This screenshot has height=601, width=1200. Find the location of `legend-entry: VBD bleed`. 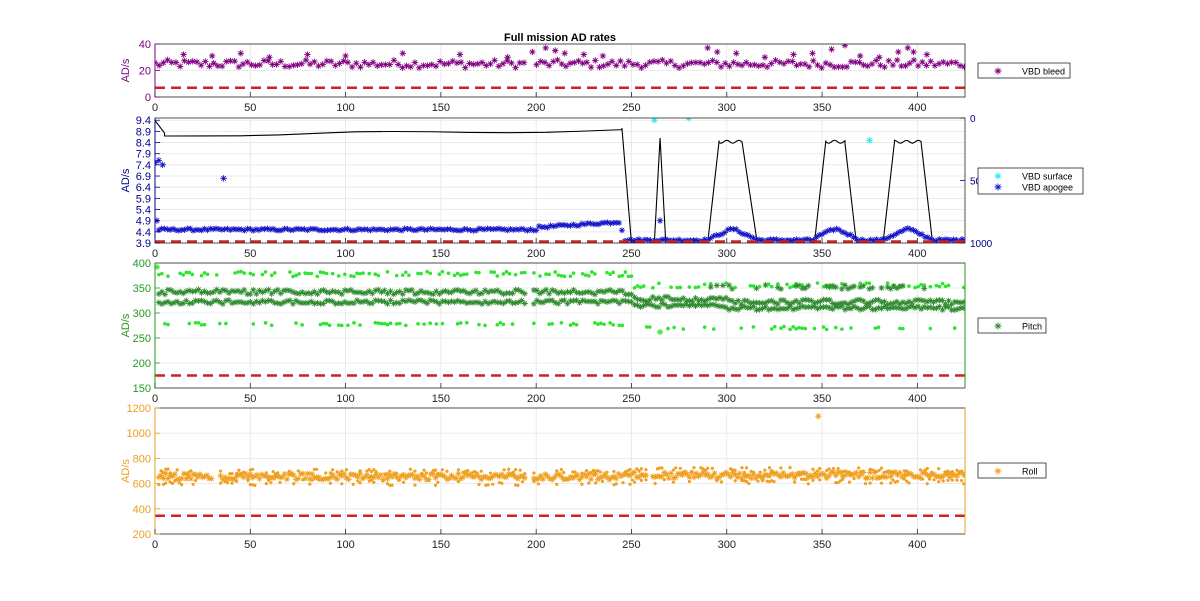

legend-entry: VBD bleed is located at coordinates (1043, 72).